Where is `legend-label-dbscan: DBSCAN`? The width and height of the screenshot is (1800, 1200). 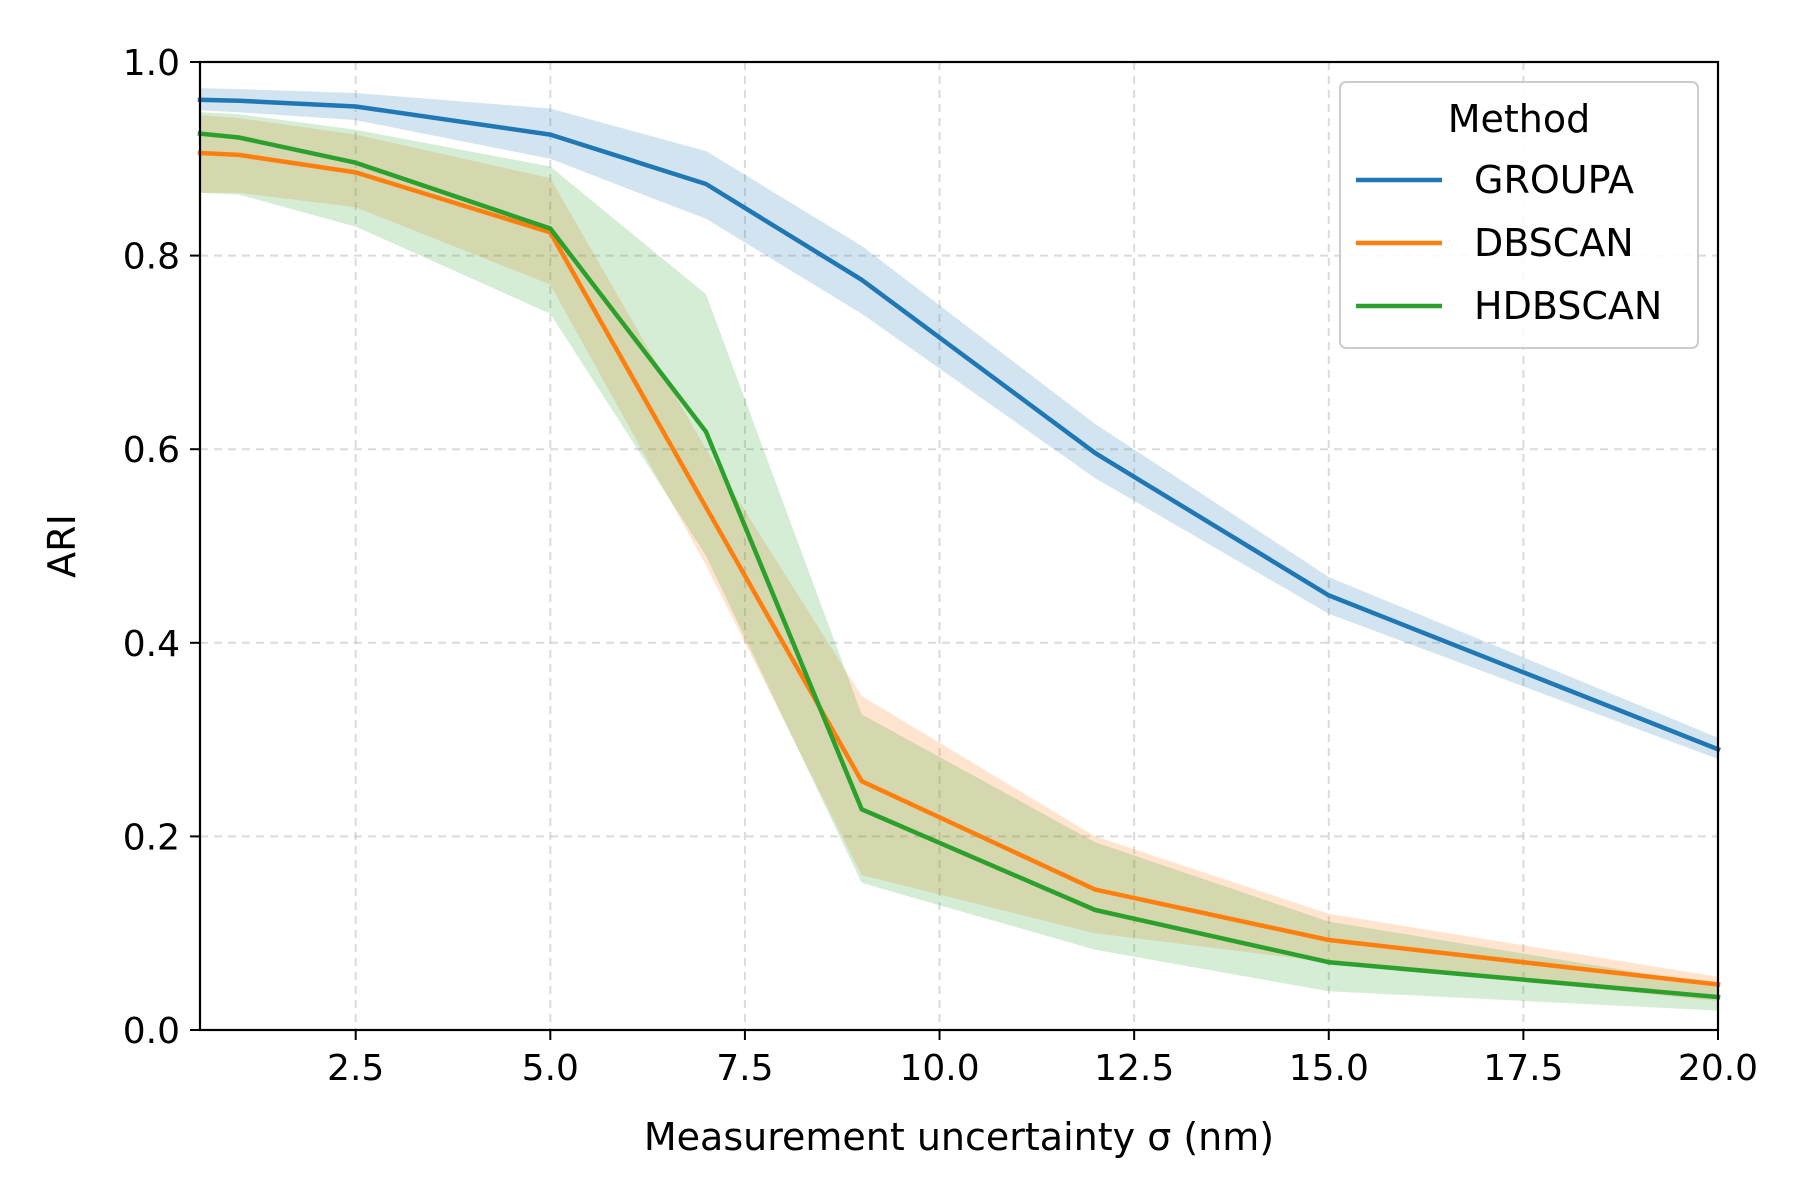
legend-label-dbscan: DBSCAN is located at coordinates (1554, 243).